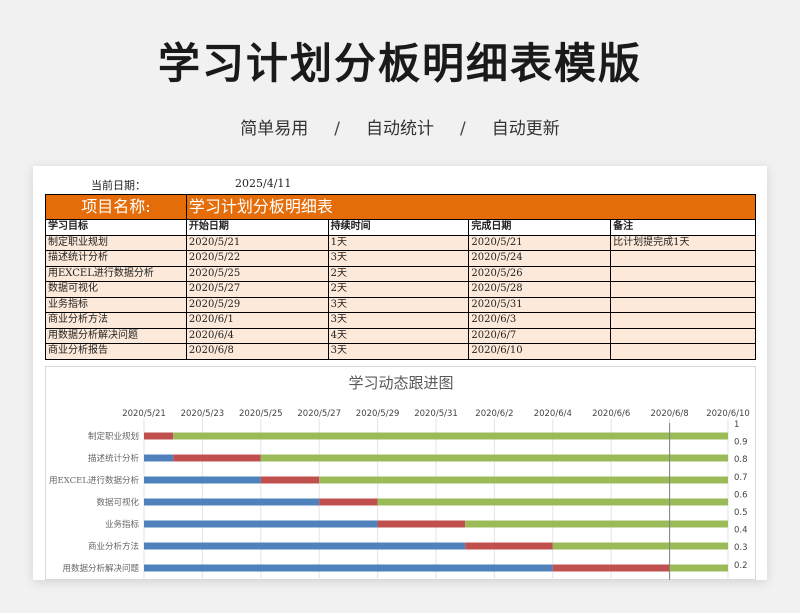 Image resolution: width=800 pixels, height=613 pixels. Describe the element at coordinates (116, 320) in the screenshot. I see `table-cell: 商业分析方法` at that location.